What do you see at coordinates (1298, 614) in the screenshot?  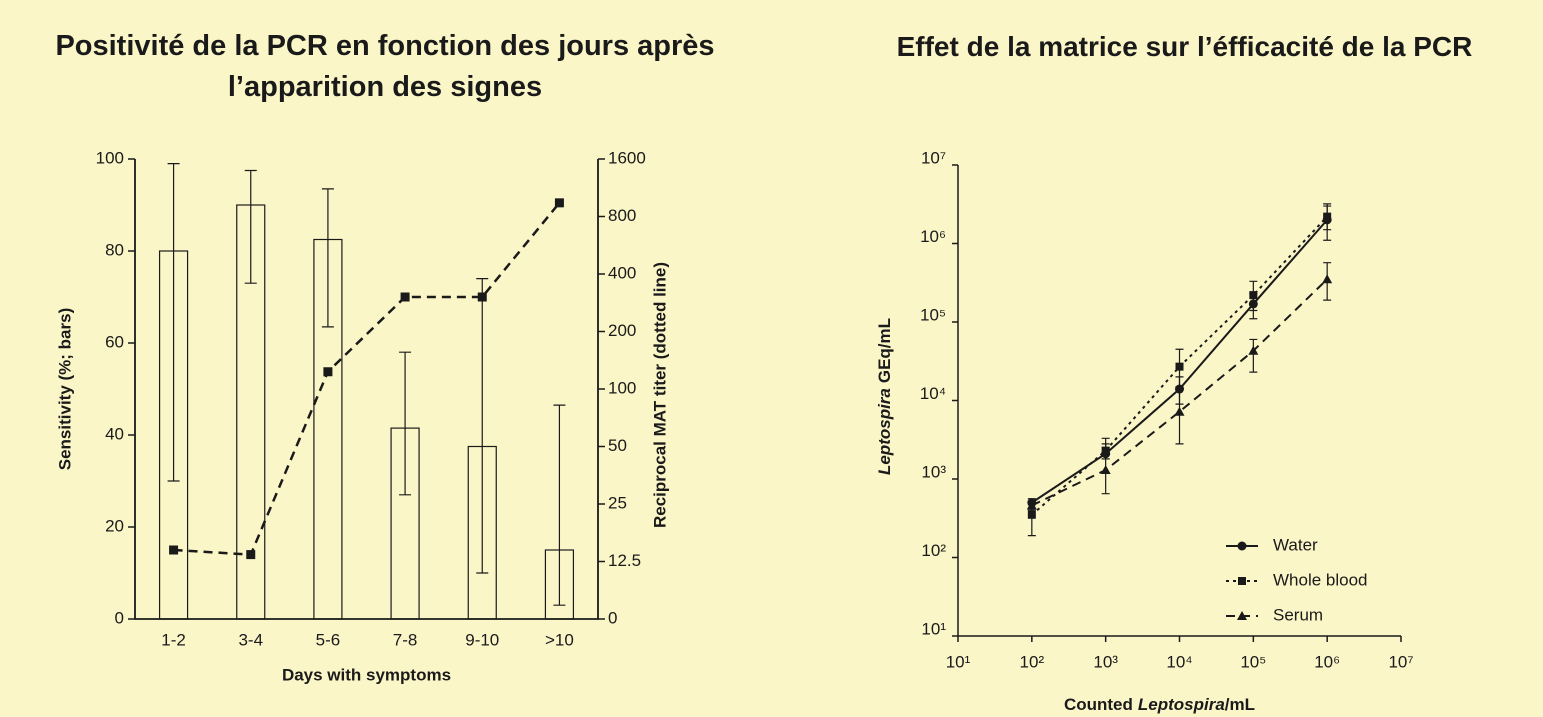 I see `legend-label: Serum` at bounding box center [1298, 614].